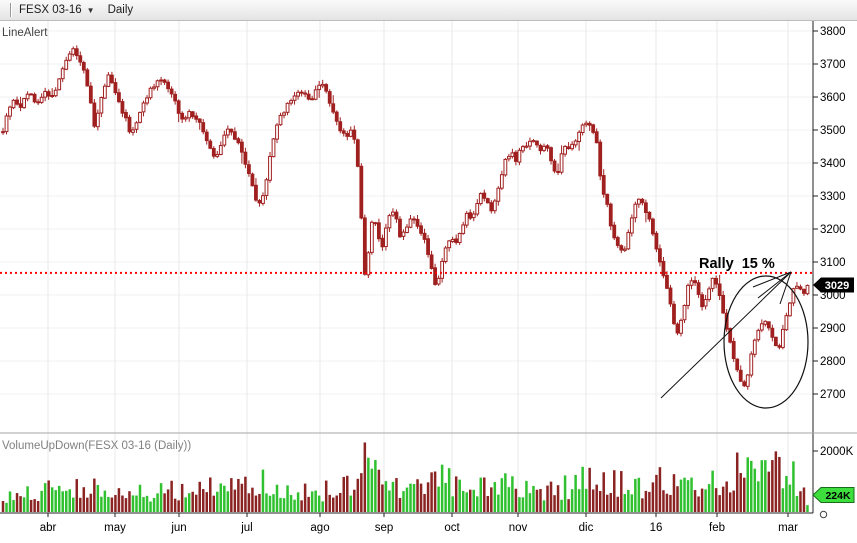  What do you see at coordinates (833, 65) in the screenshot?
I see `price-axis-label: 3700` at bounding box center [833, 65].